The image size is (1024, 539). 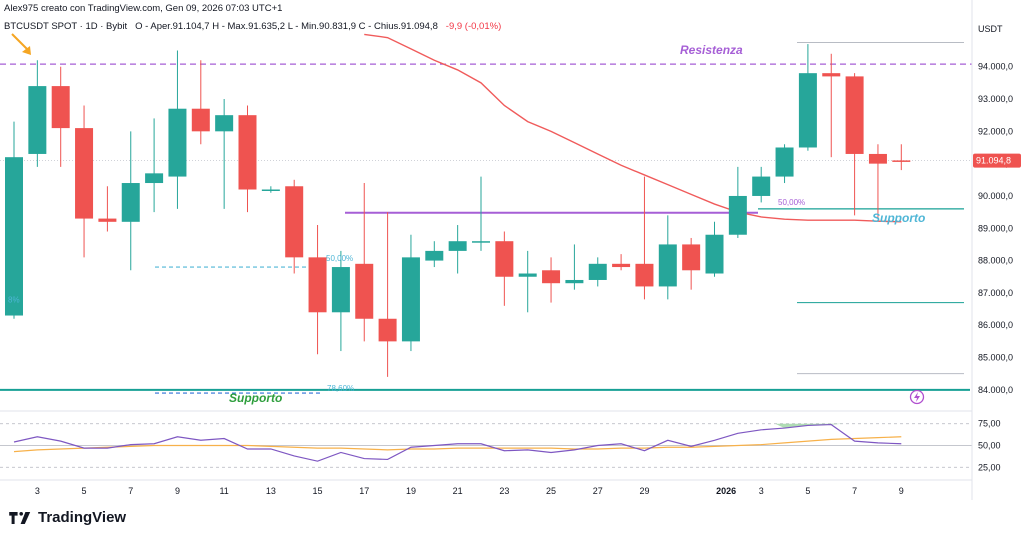 What do you see at coordinates (340, 388) in the screenshot?
I see `fib-786-label: 78,60%` at bounding box center [340, 388].